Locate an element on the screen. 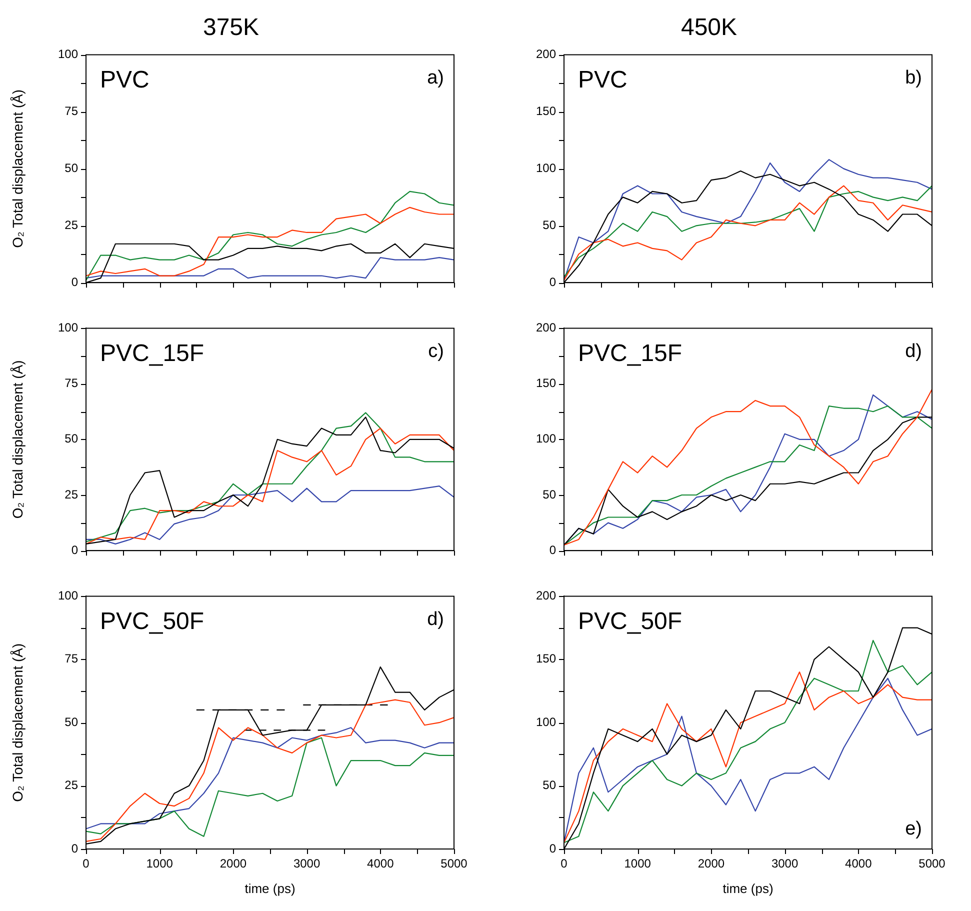 The height and width of the screenshot is (911, 971). annotation: b) is located at coordinates (913, 78).